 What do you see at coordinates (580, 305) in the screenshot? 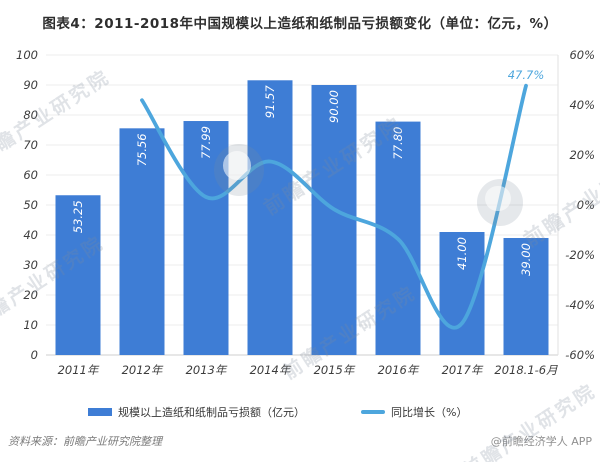
I see `right-axis-tick-label: -40%` at bounding box center [580, 305].